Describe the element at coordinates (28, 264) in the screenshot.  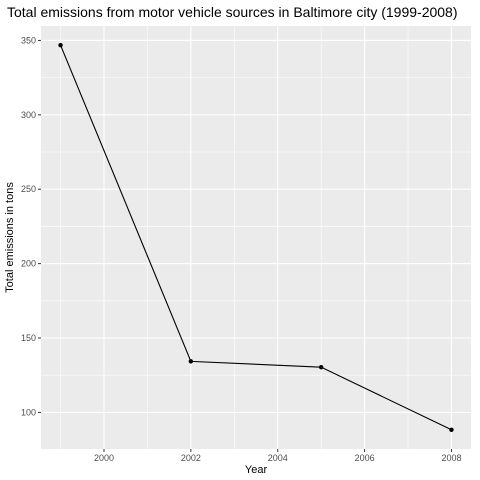
I see `y-tick-label: 200` at that location.